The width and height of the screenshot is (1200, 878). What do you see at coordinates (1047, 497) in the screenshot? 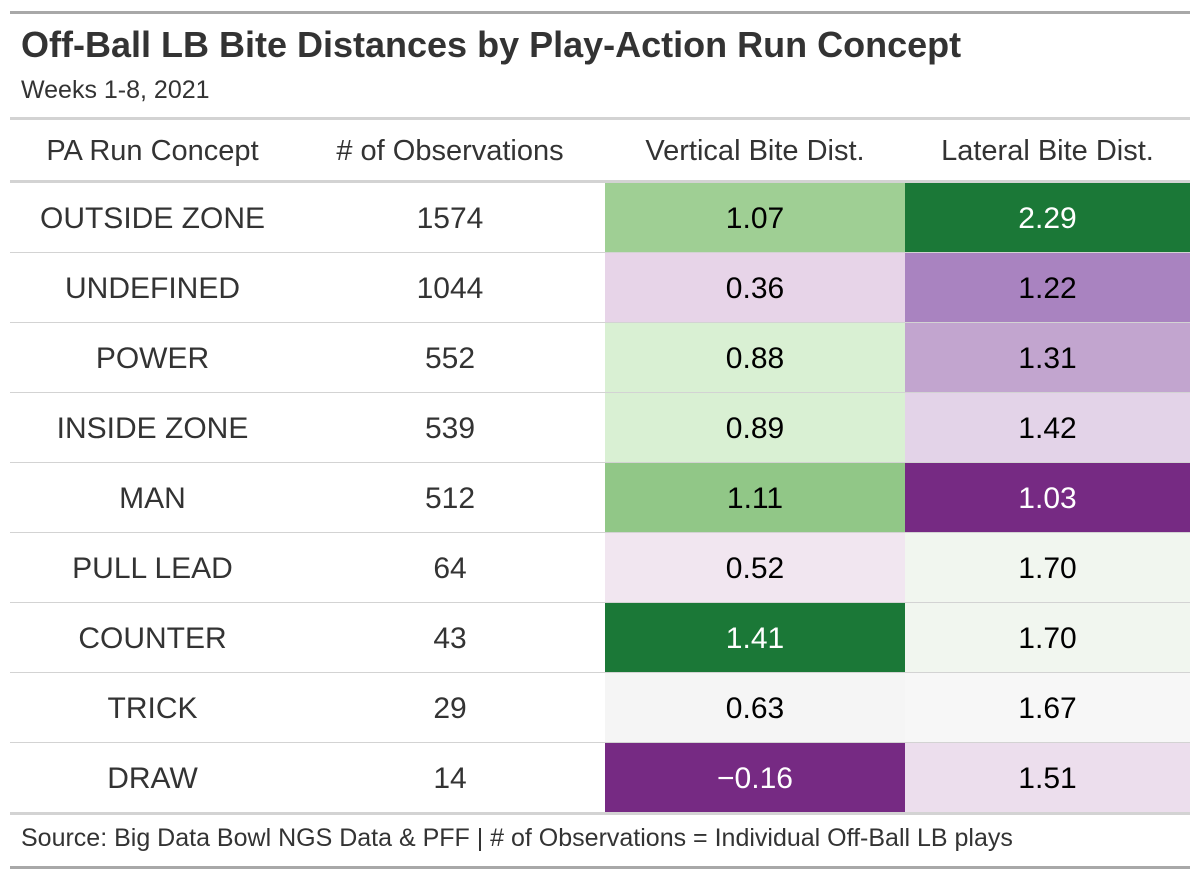
I see `lateral-bite-cell: 1.03` at bounding box center [1047, 497].